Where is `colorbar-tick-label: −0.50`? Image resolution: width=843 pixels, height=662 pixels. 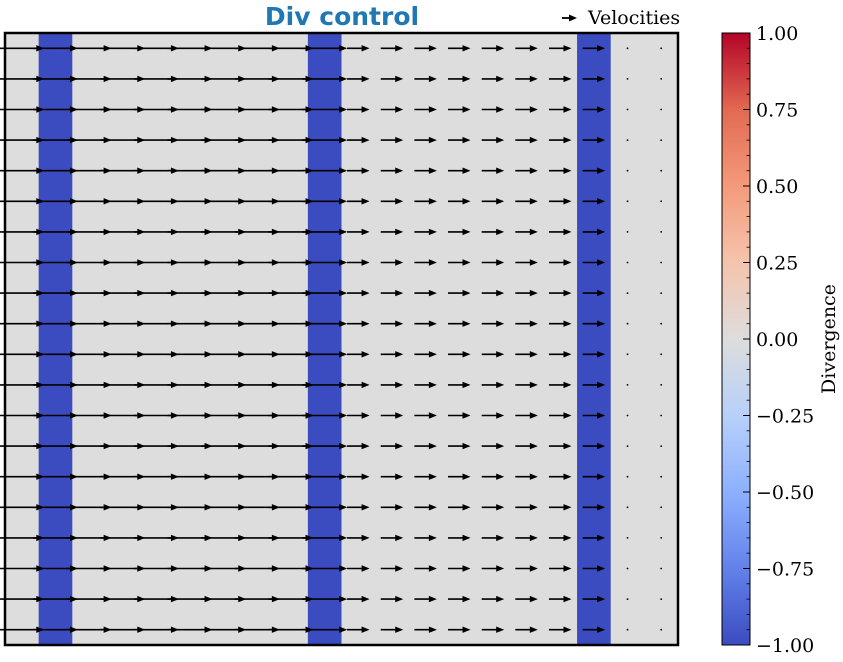
colorbar-tick-label: −0.50 is located at coordinates (785, 493).